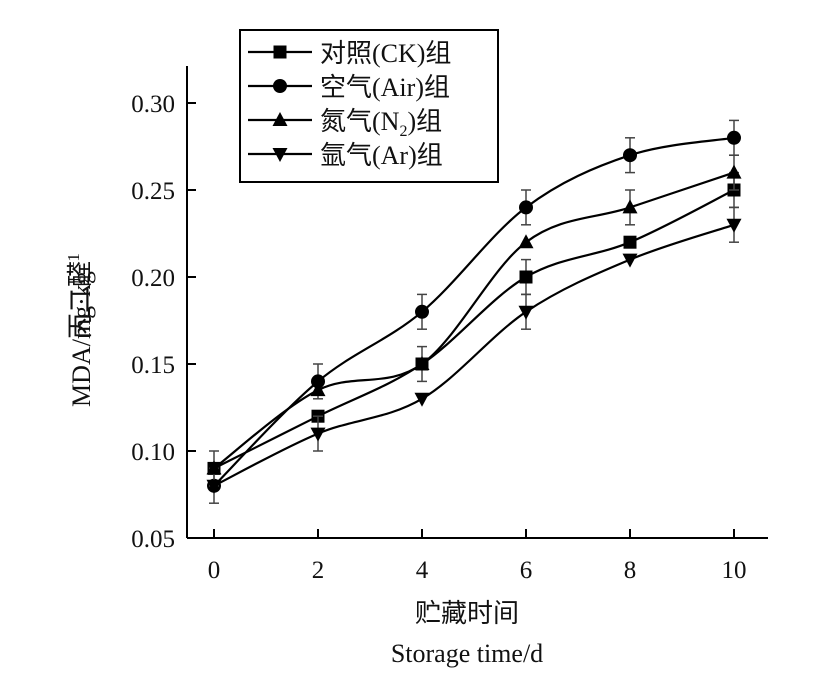 This screenshot has height=677, width=838. I want to click on y-axis-unit-exponent: −1, so click(73, 262).